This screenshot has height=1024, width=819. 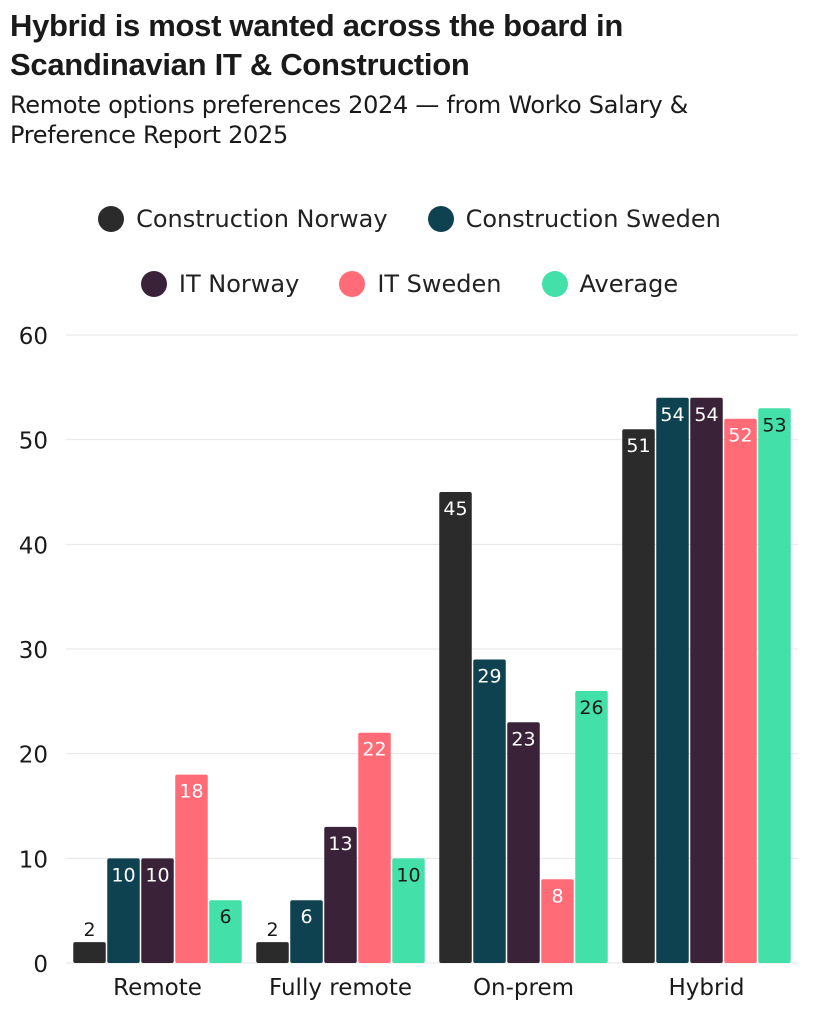 What do you see at coordinates (740, 436) in the screenshot?
I see `data-label: 52` at bounding box center [740, 436].